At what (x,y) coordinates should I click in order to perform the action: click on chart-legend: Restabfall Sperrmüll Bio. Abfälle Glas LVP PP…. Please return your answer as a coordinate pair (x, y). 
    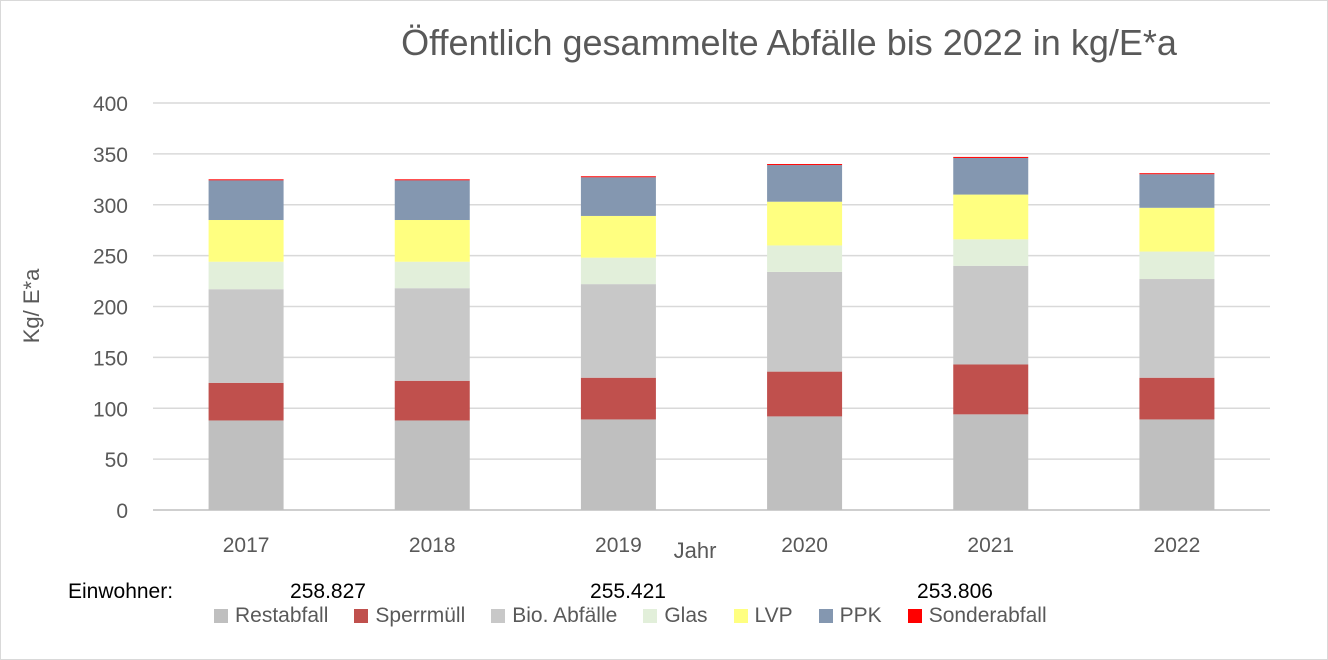
    Looking at the image, I should click on (643, 616).